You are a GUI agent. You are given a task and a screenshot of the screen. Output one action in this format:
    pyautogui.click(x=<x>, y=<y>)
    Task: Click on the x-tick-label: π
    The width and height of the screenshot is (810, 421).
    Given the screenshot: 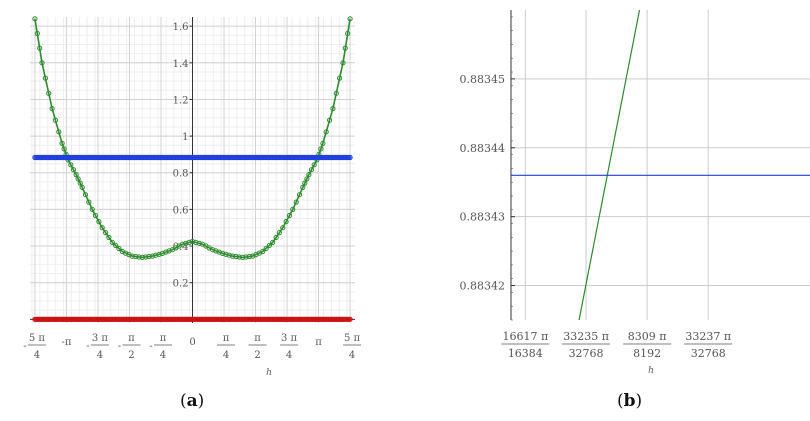 What is the action you would take?
    pyautogui.click(x=318, y=342)
    